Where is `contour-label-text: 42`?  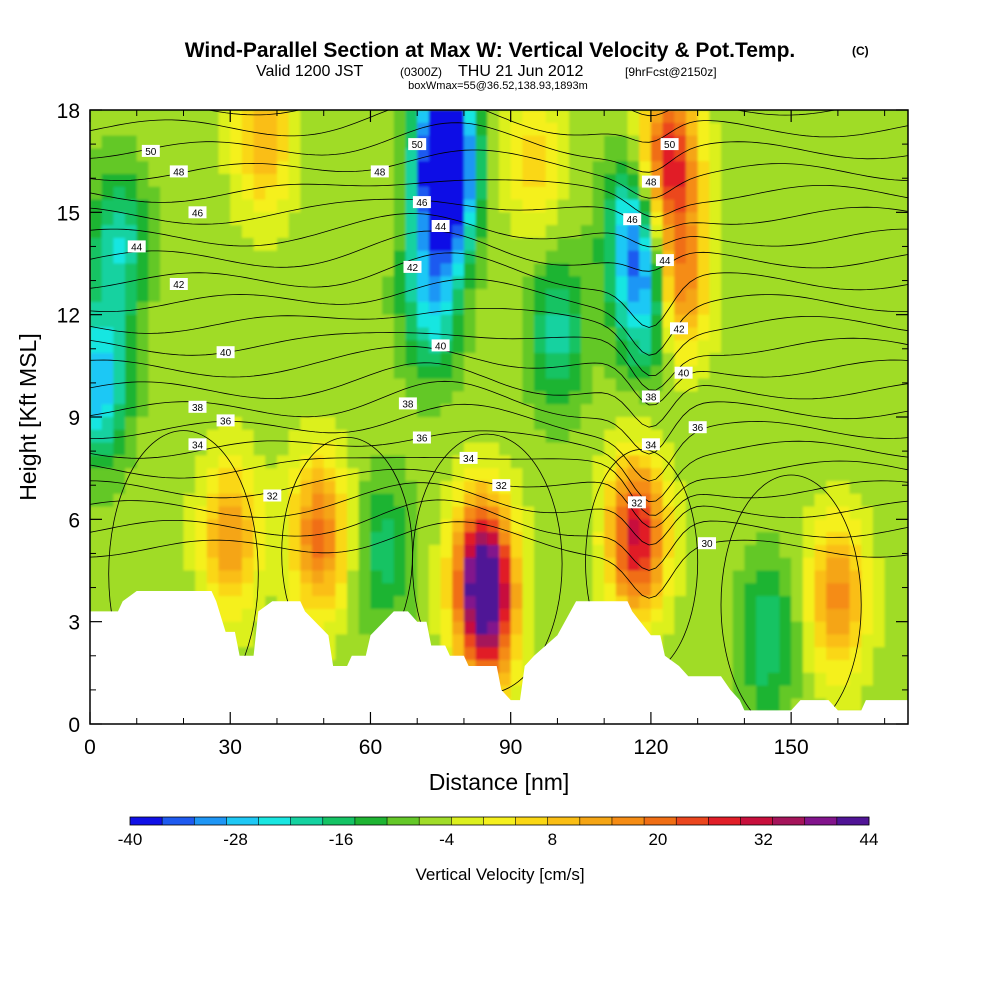 contour-label-text: 42 is located at coordinates (179, 285).